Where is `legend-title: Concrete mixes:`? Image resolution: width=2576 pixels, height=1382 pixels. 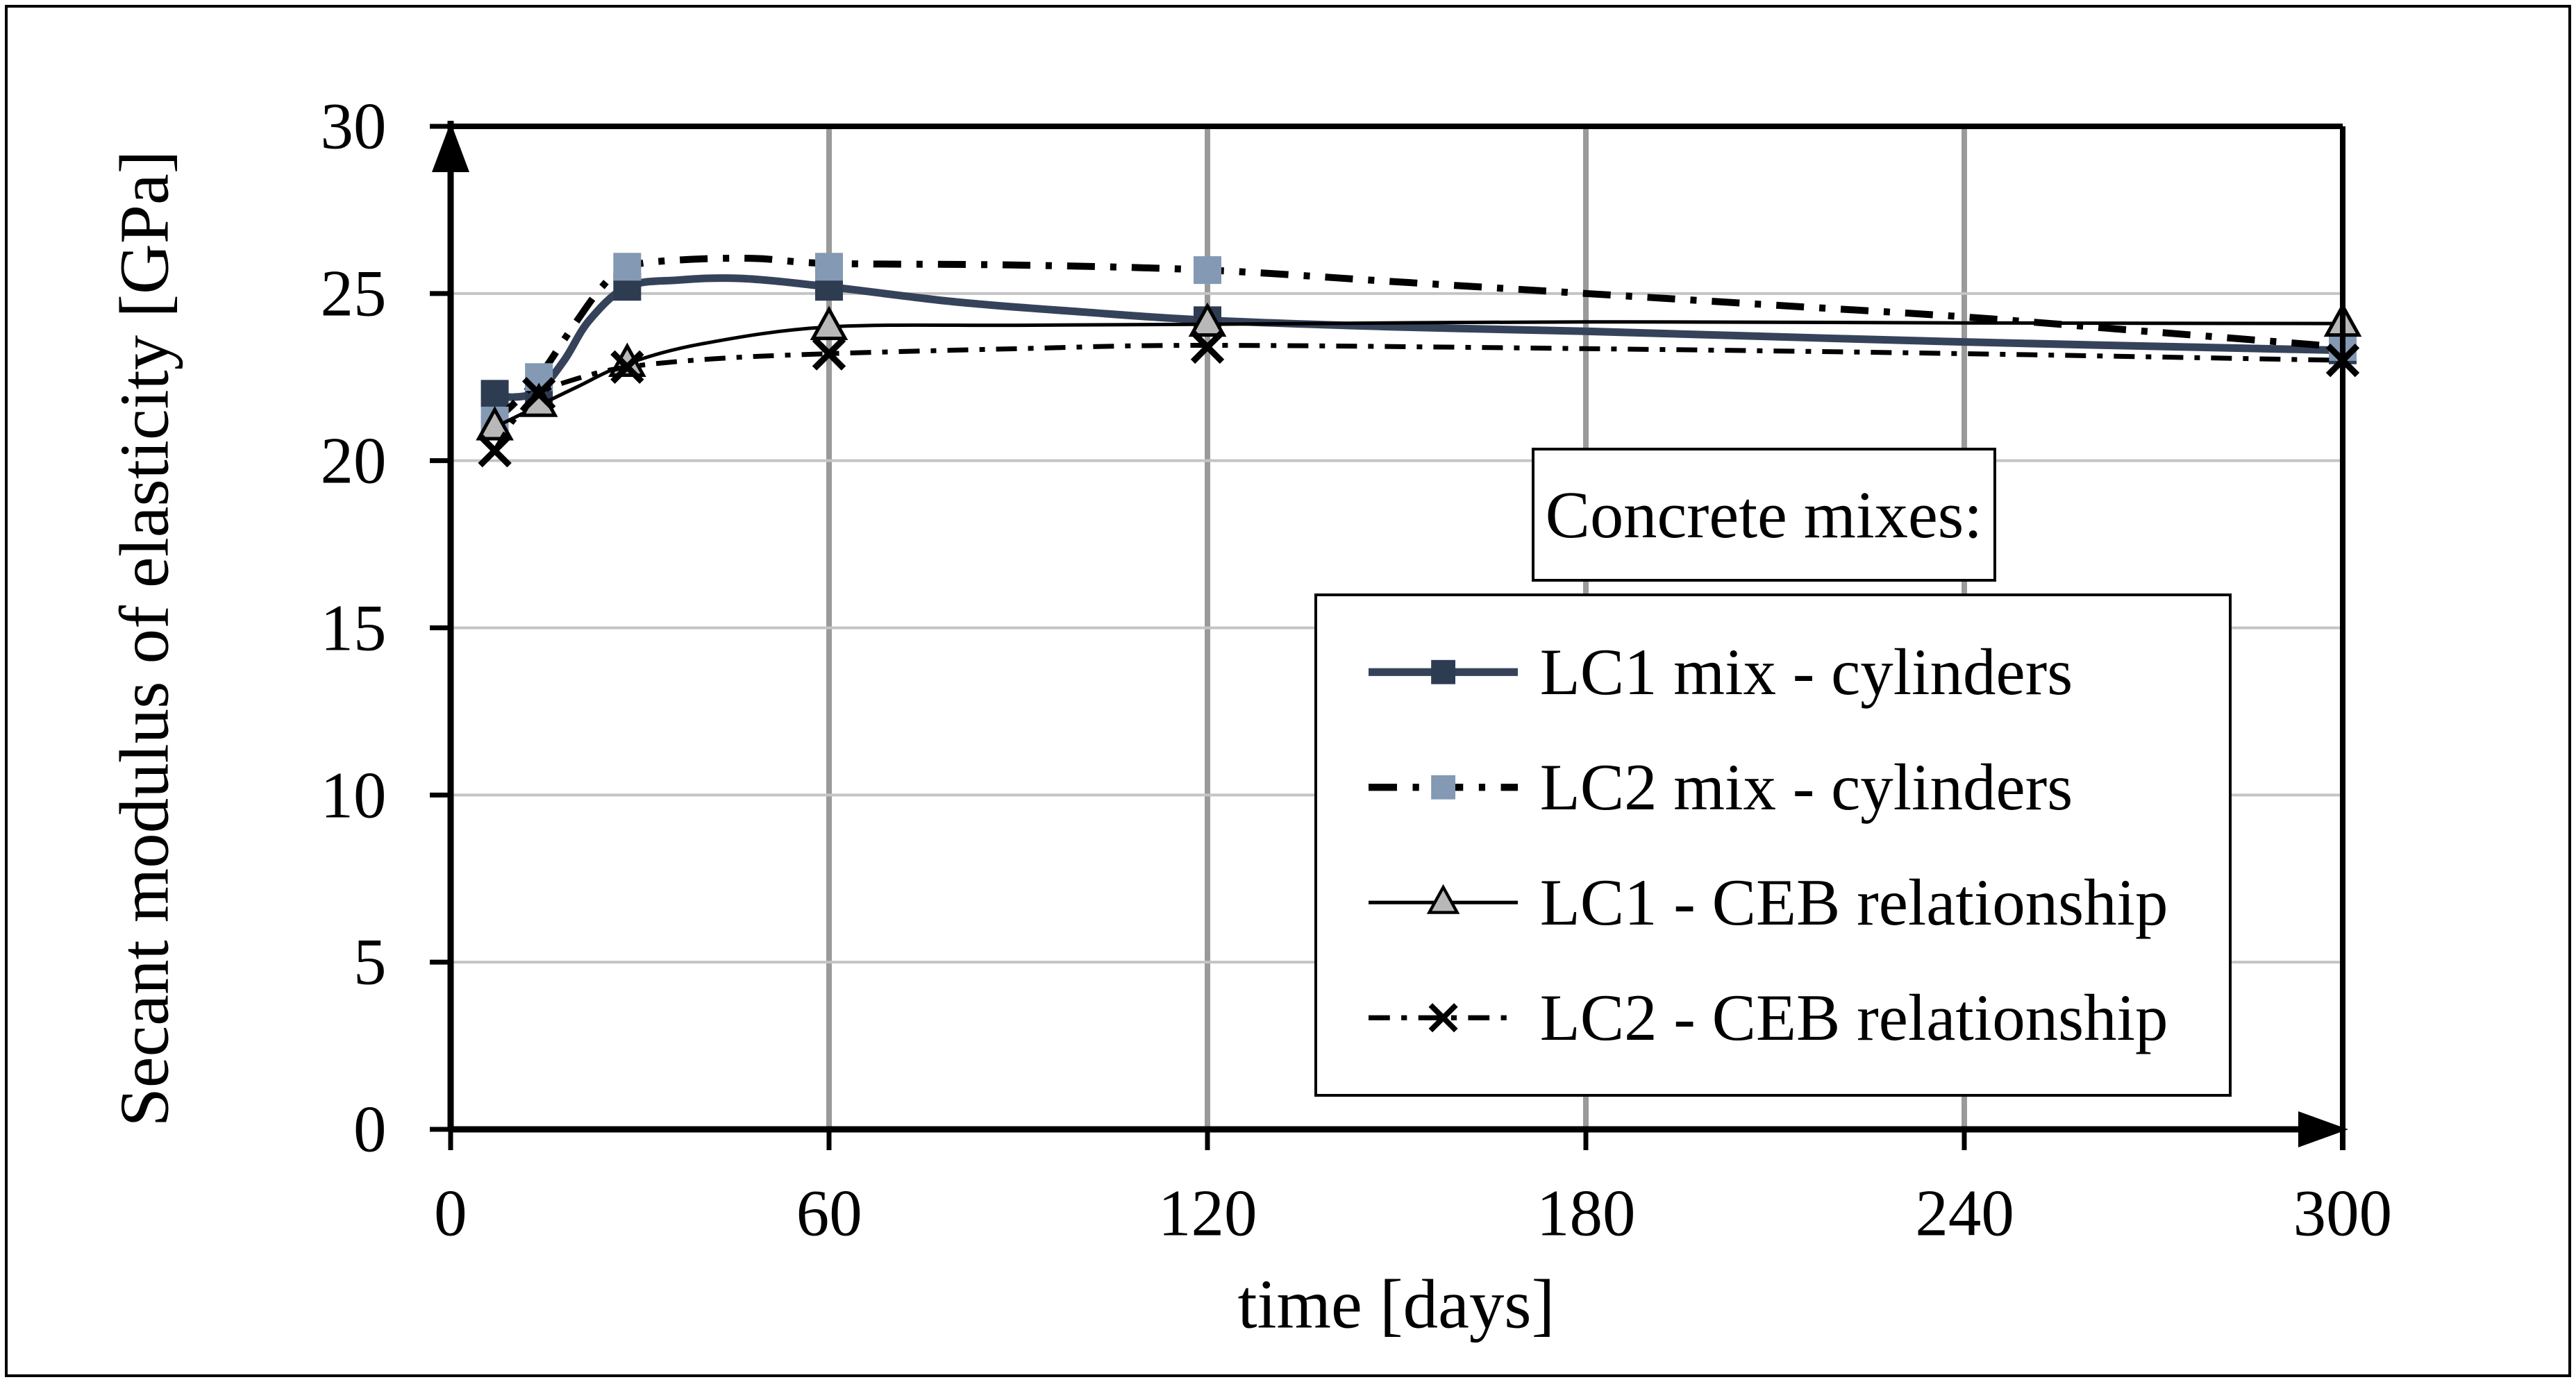 legend-title: Concrete mixes: is located at coordinates (1764, 515).